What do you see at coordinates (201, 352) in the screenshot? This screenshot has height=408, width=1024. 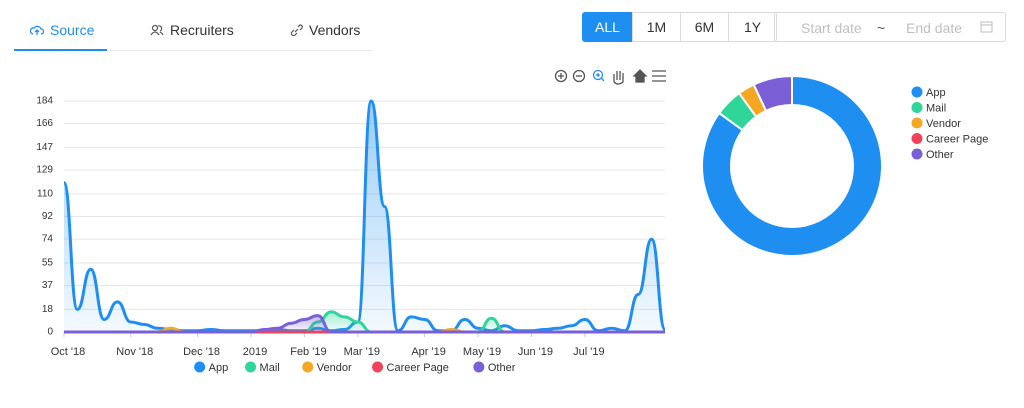 I see `x-tick-label: Dec '18` at bounding box center [201, 352].